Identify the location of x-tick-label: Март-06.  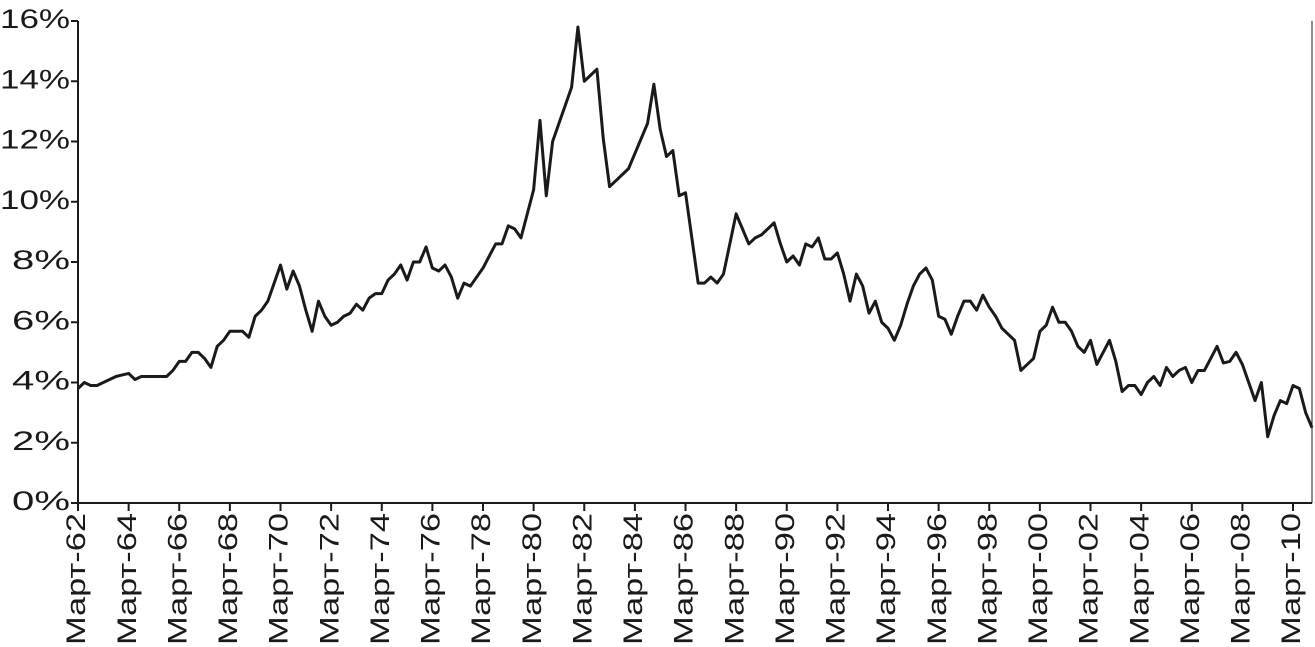
(1190, 579).